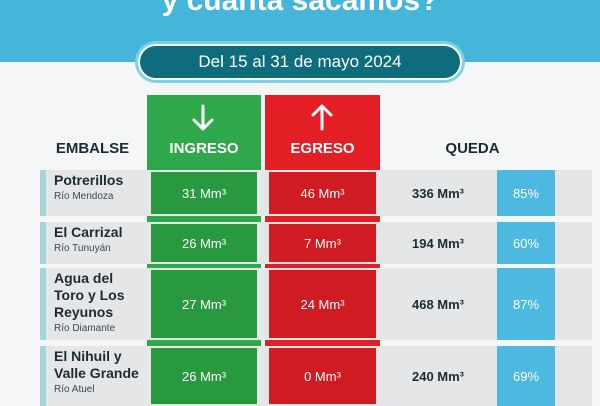 This screenshot has height=406, width=600. Describe the element at coordinates (526, 304) in the screenshot. I see `percent-cell: 87%` at that location.